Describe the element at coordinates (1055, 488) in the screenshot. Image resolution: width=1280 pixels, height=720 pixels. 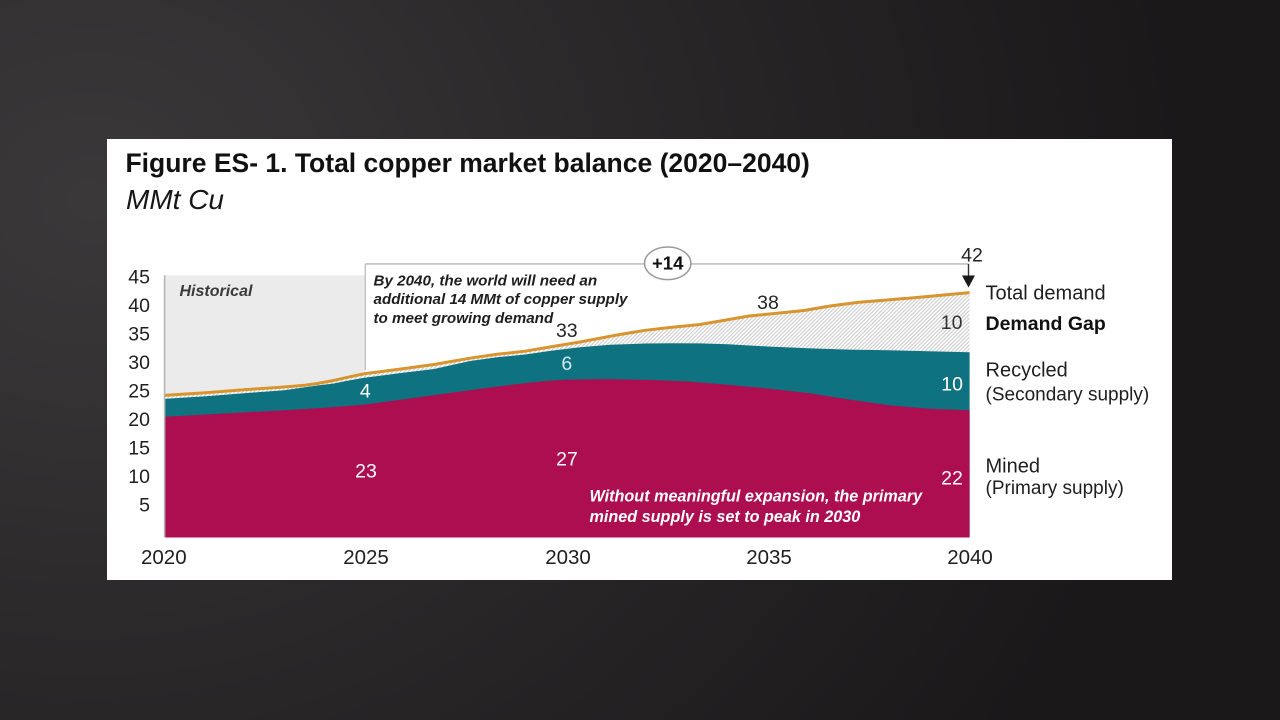
I see `svg-text: (Primary supply)` at that location.